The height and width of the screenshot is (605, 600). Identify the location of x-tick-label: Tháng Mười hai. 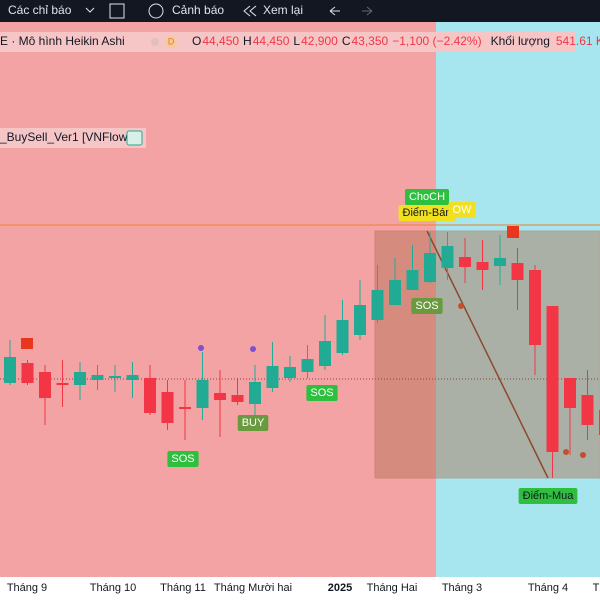
(253, 588).